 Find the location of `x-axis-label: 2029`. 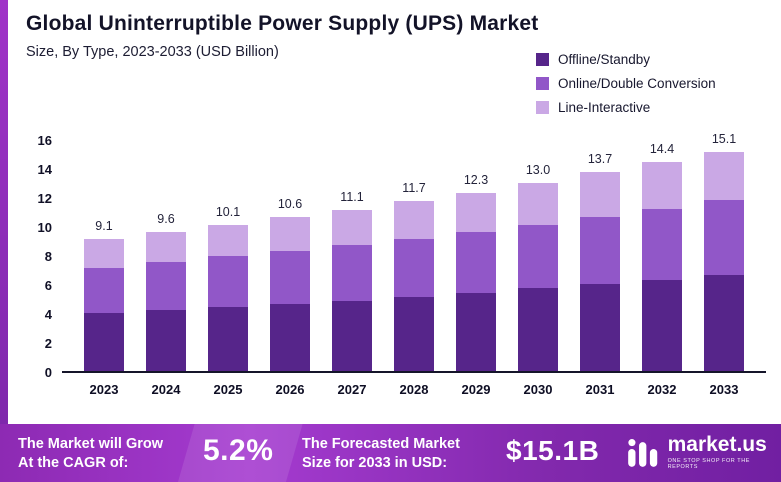

x-axis-label: 2029 is located at coordinates (476, 389).